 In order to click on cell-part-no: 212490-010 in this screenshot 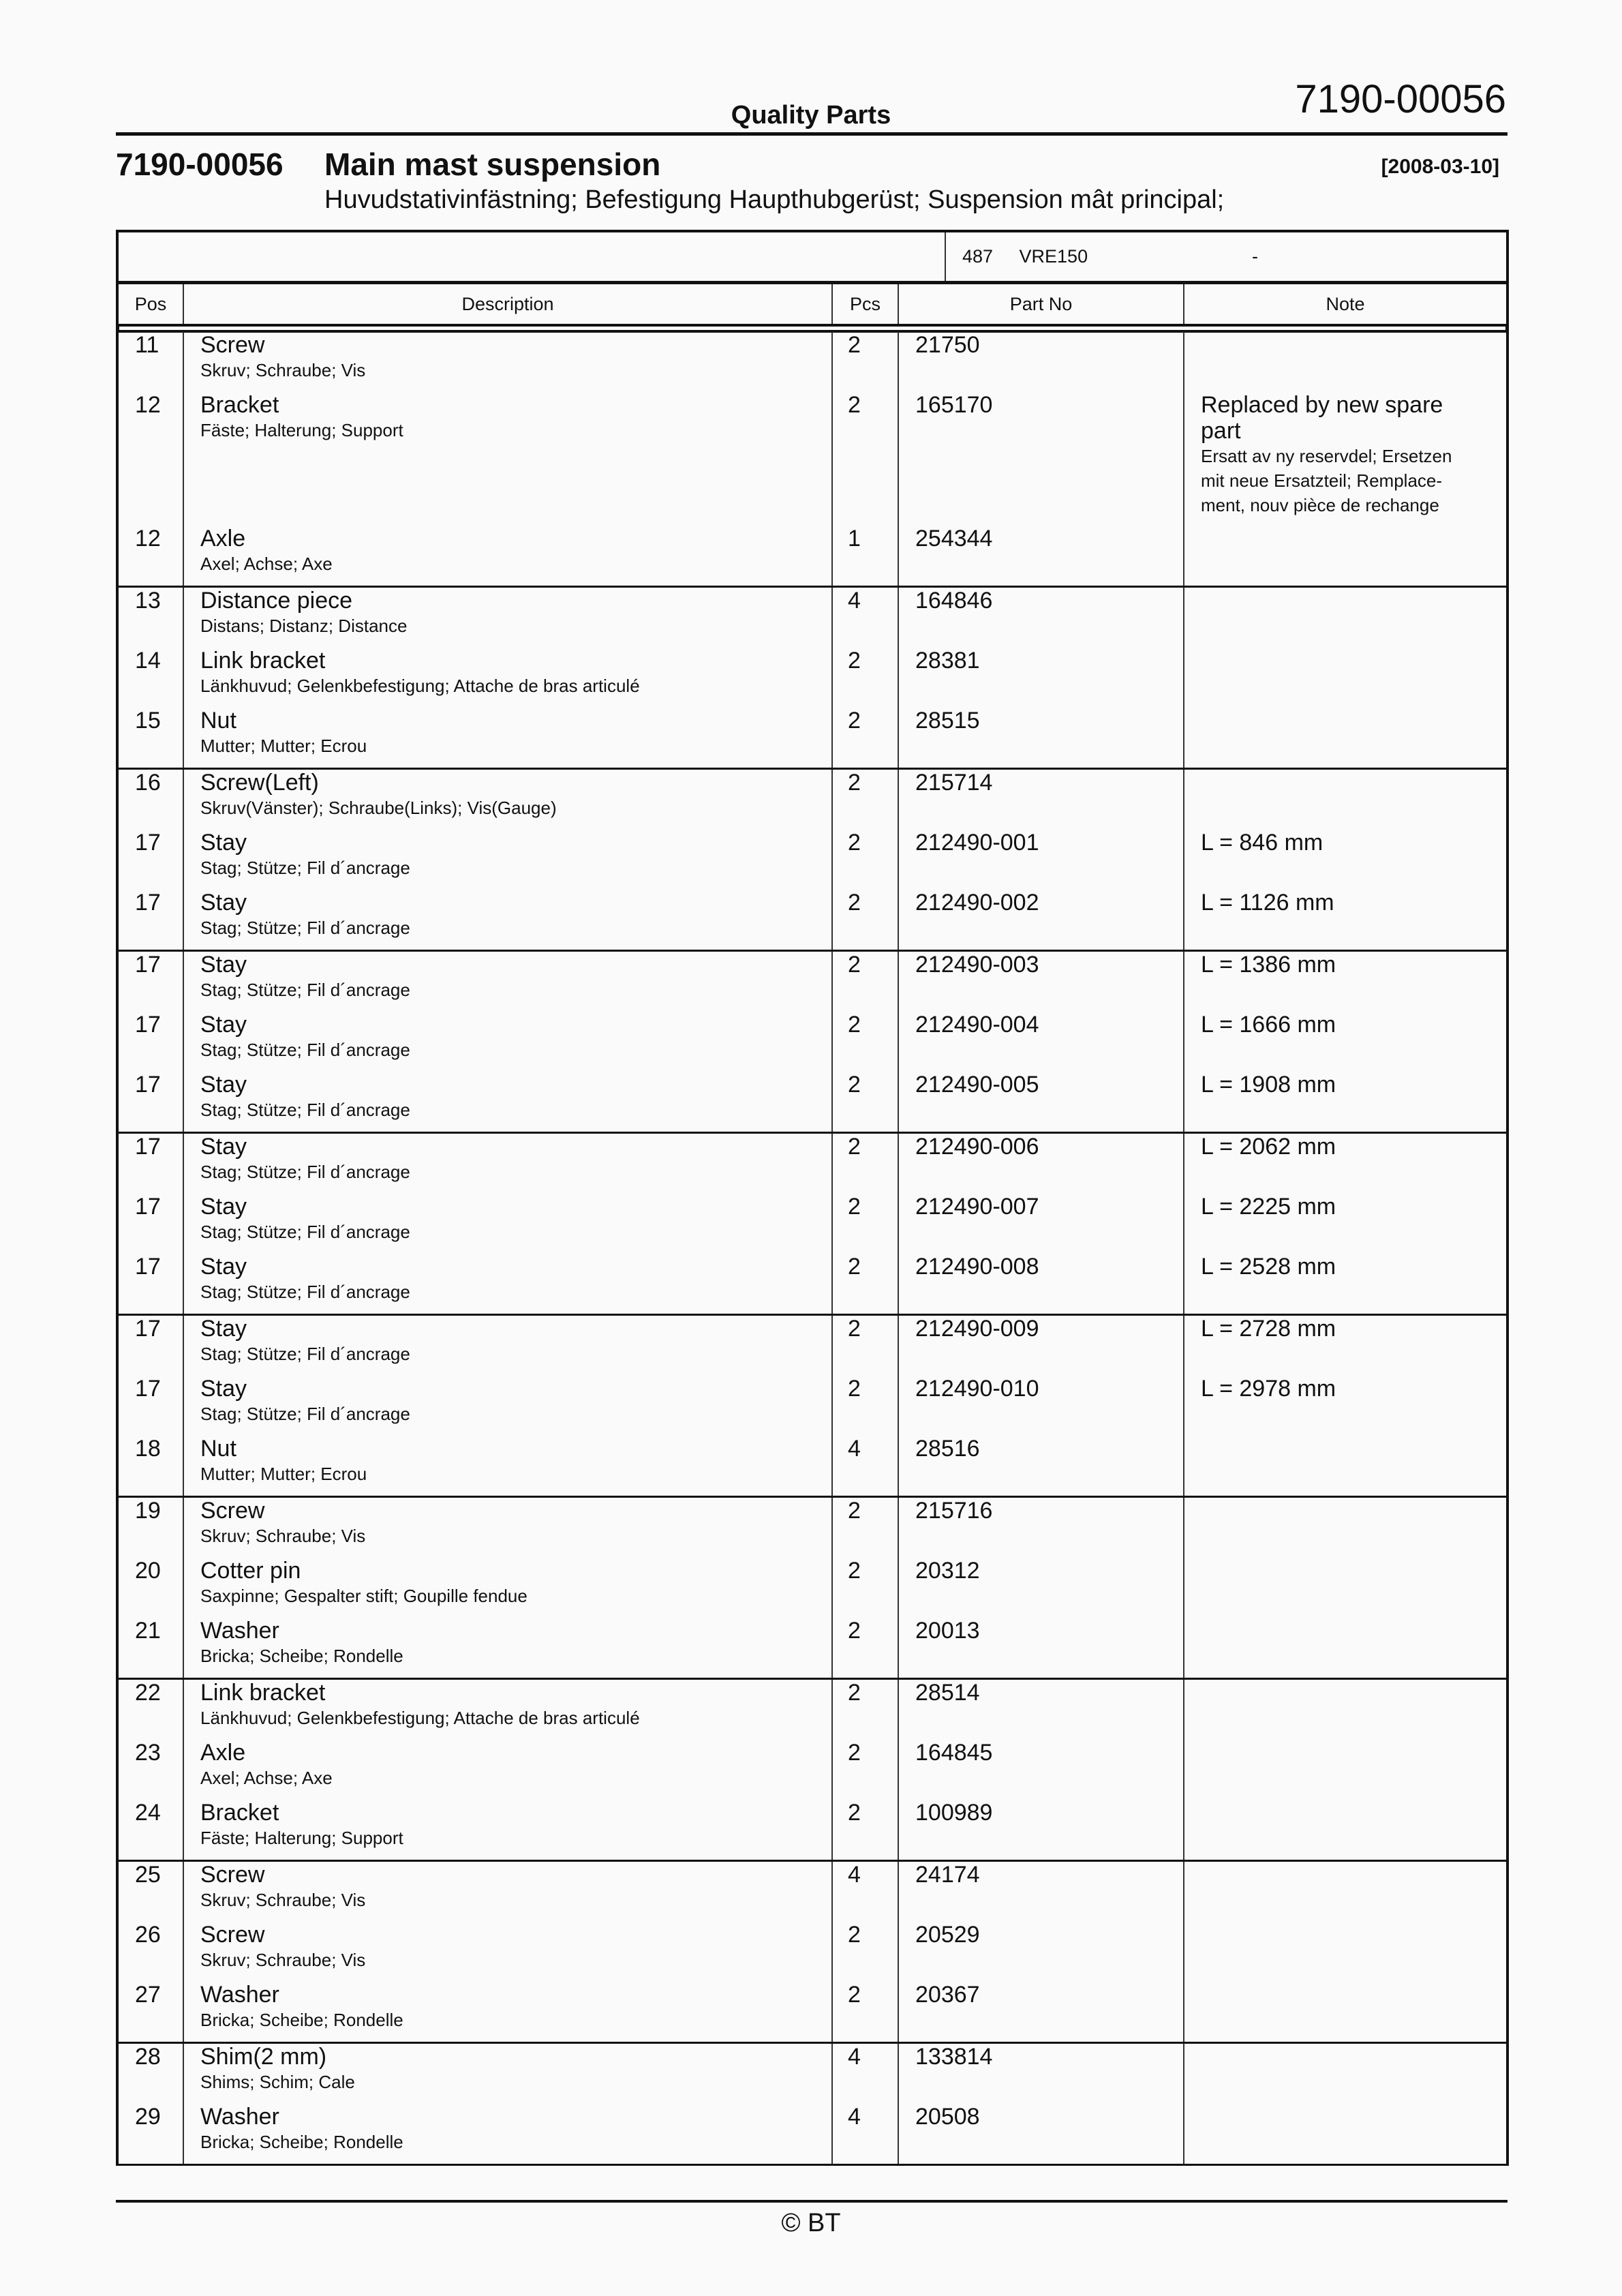, I will do `click(1041, 1406)`.